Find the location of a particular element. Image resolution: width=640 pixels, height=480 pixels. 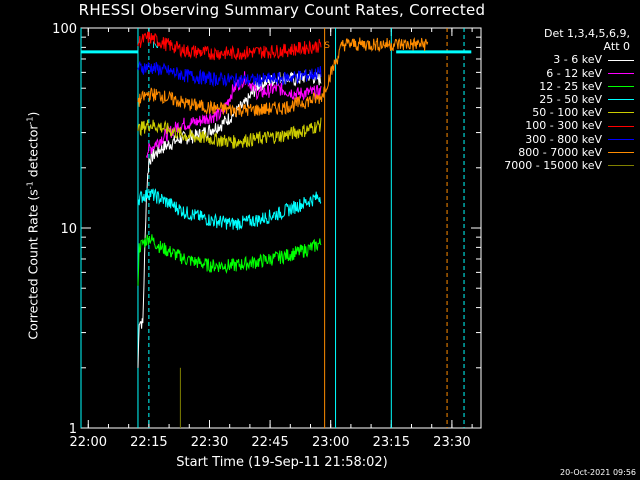

marker-label: N is located at coordinates (155, 46).